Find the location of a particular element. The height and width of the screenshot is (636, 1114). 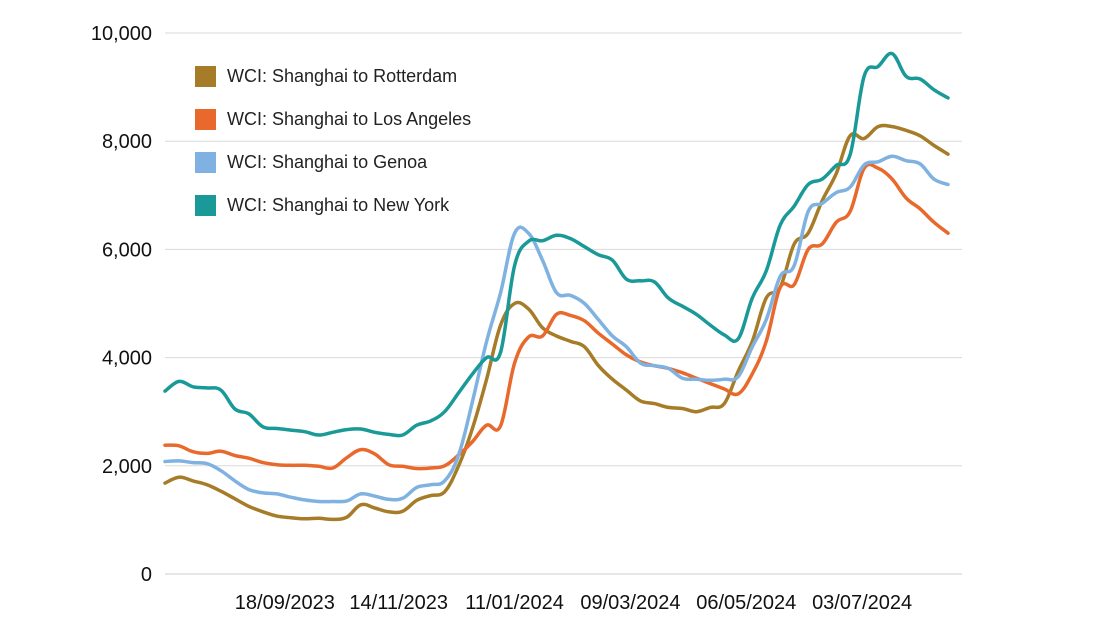

legend-label: WCI: Shanghai to Los Angeles is located at coordinates (349, 119).